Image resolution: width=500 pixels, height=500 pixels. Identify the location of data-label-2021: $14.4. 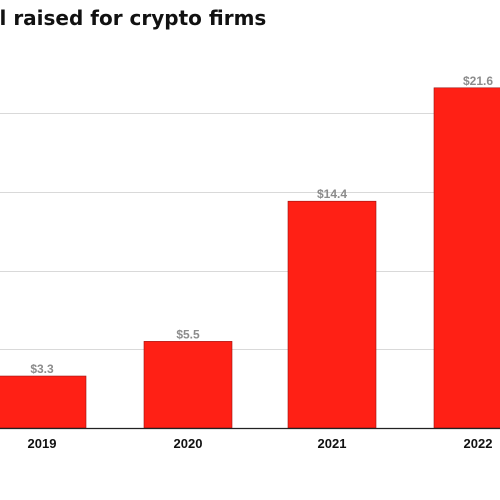
(332, 194).